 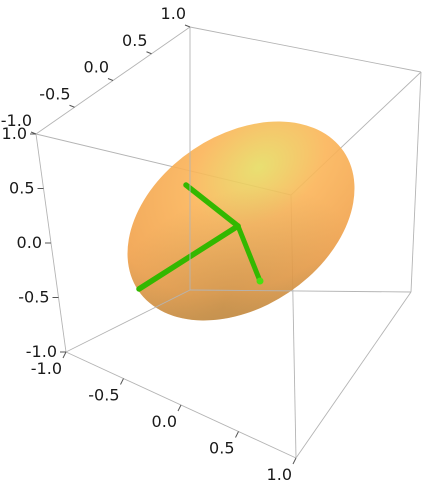 I want to click on z-axis-tick-label: 0.5, so click(x=21, y=188).